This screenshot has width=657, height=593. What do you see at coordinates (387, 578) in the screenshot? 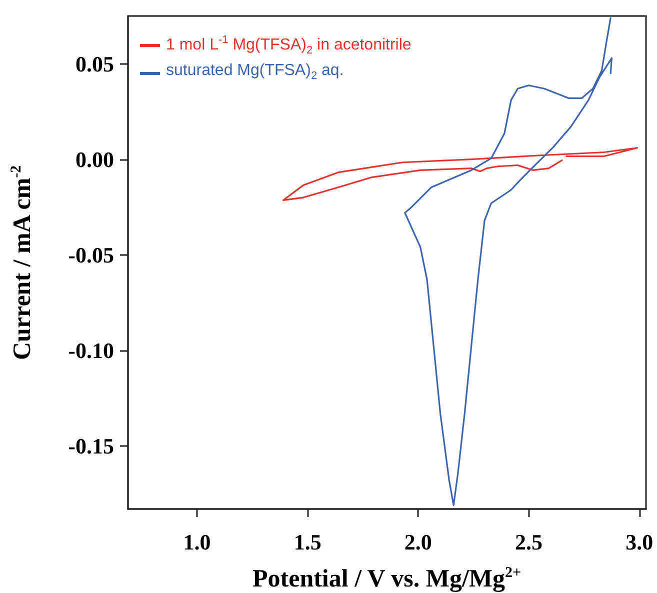
I see `x-axis-title: Potential / V vs. Mg/Mg$^{2+}$` at bounding box center [387, 578].